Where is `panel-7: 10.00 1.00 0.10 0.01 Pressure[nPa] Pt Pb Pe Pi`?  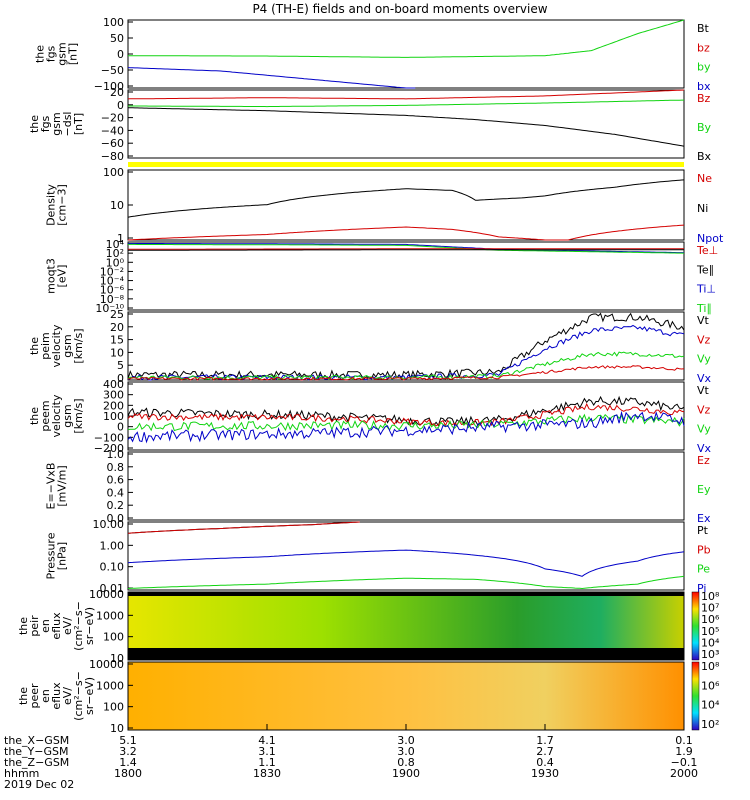 panel-7: 10.00 1.00 0.10 0.01 Pressure[nPa] Pt Pb Pe Pi is located at coordinates (378, 556).